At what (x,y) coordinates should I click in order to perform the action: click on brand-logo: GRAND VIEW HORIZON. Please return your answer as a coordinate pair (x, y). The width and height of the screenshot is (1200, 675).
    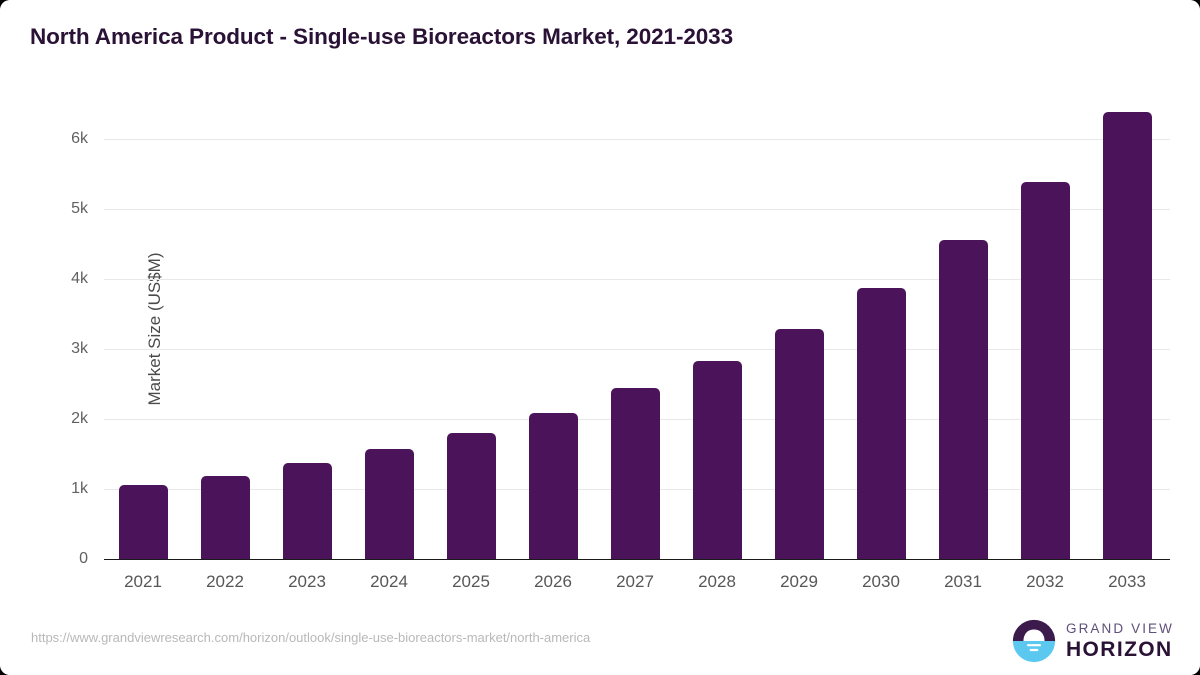
    Looking at the image, I should click on (1093, 641).